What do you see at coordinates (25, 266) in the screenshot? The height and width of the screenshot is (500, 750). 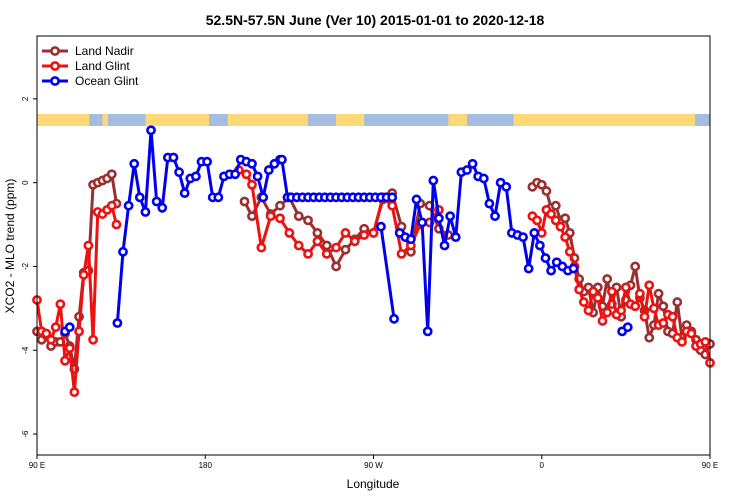 I see `y-tick-label: -2` at bounding box center [25, 266].